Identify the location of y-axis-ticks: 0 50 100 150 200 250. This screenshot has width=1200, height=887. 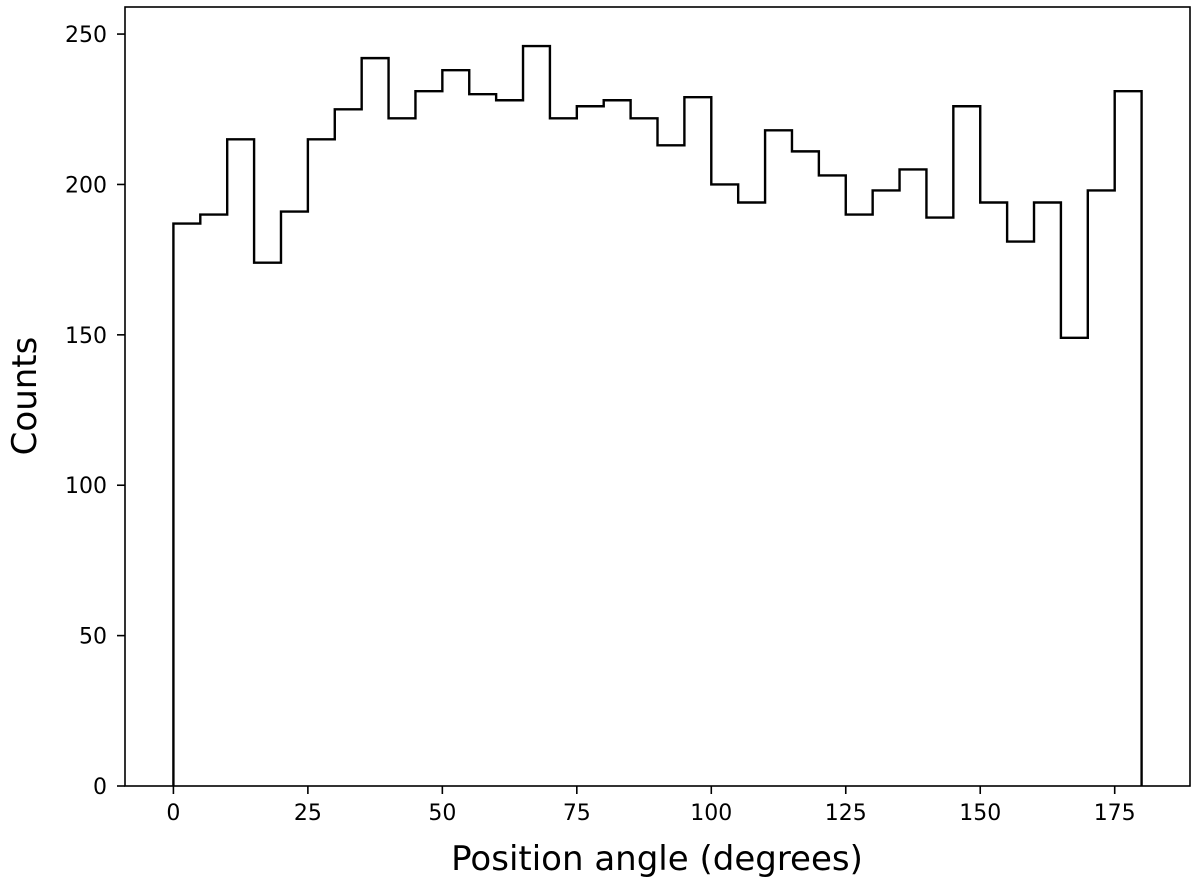
(95, 411).